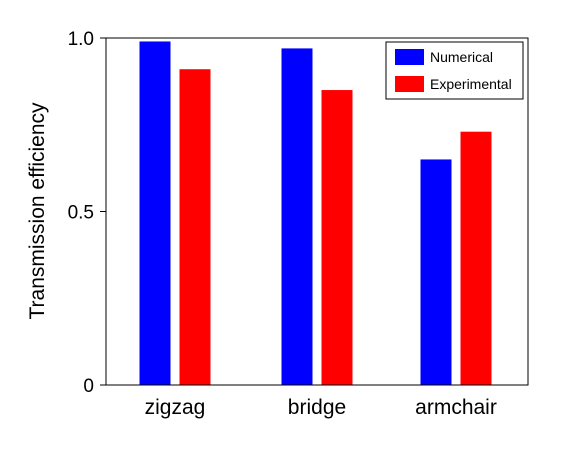  What do you see at coordinates (337, 238) in the screenshot?
I see `bar-experimental-bridge` at bounding box center [337, 238].